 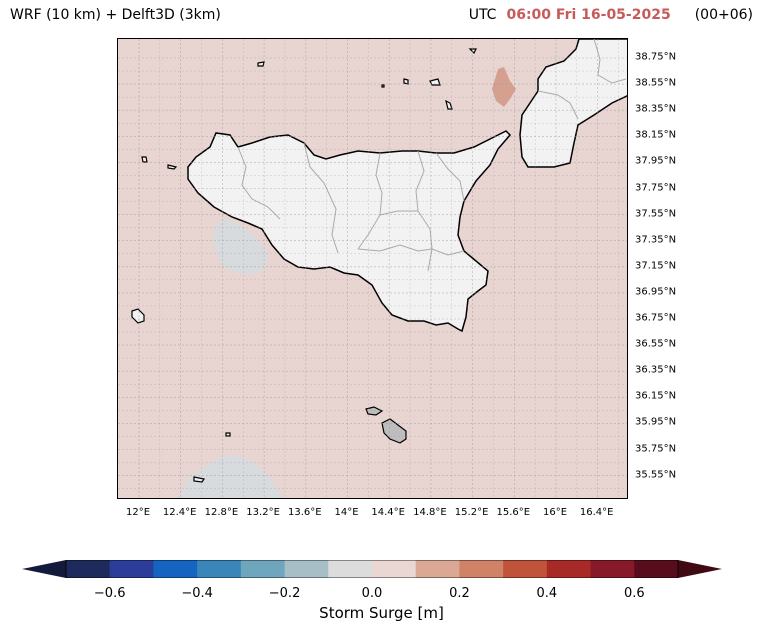 What do you see at coordinates (394, 431) in the screenshot?
I see `malta-island` at bounding box center [394, 431].